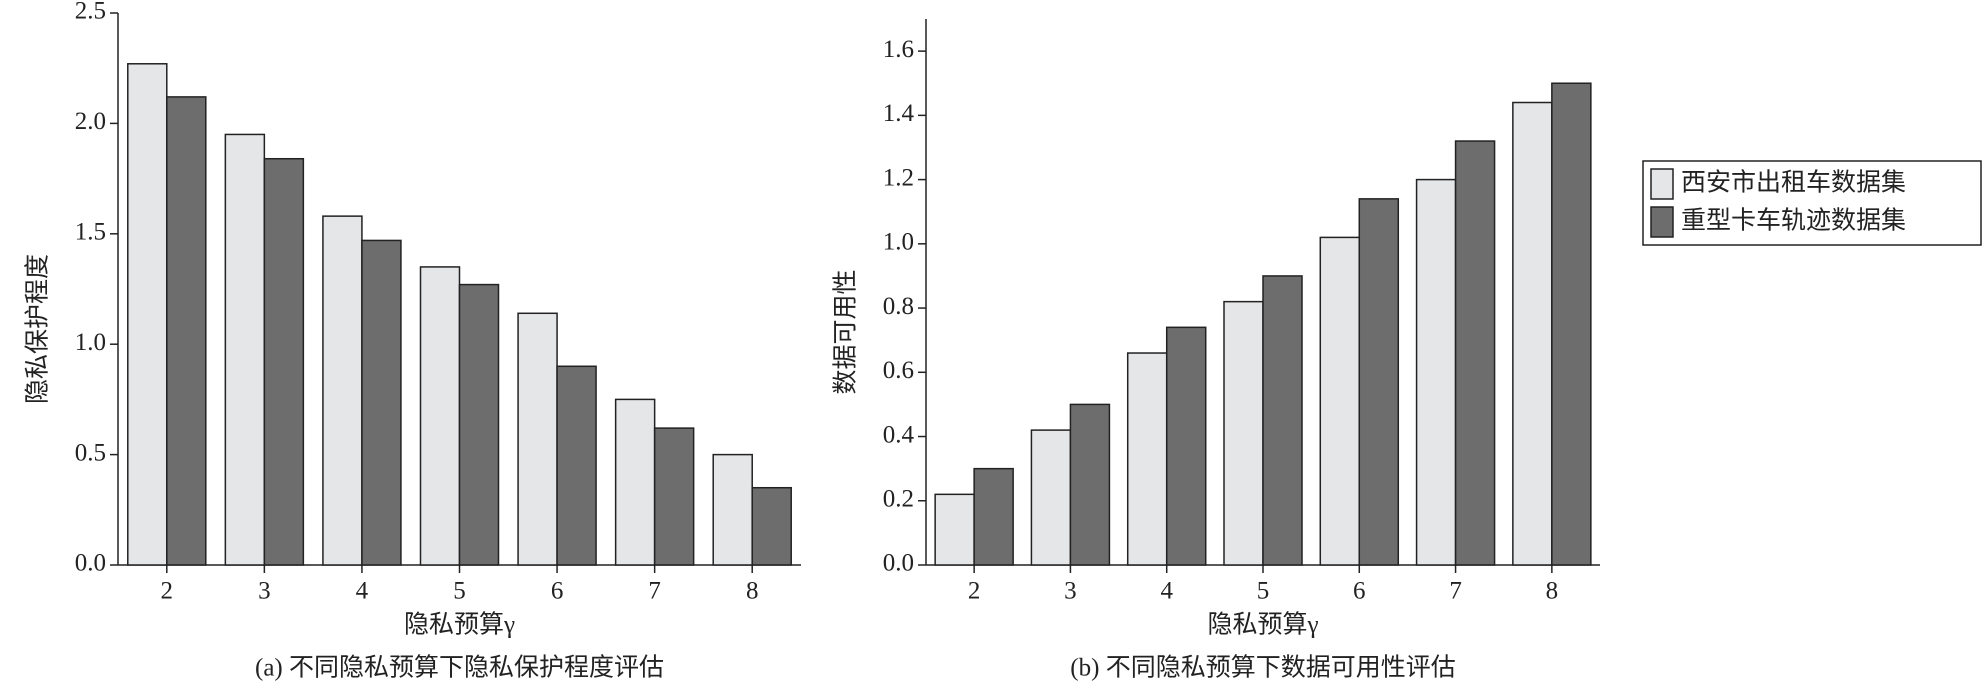 The height and width of the screenshot is (692, 1988). I want to click on legend-label: 重型卡车轨迹数据集, so click(1793, 221).